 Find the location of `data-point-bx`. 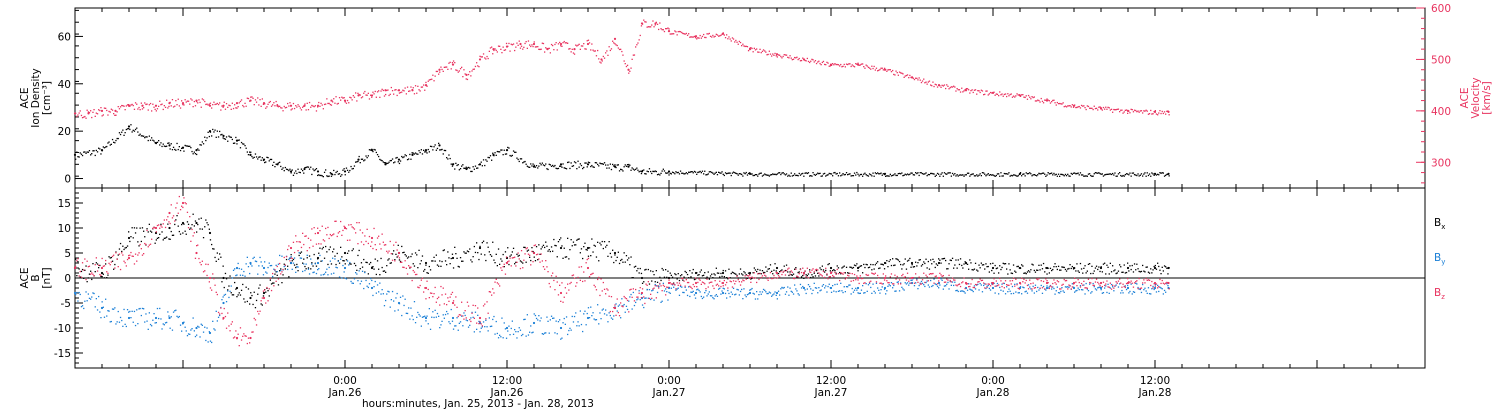

data-point-bx is located at coordinates (1155, 268).